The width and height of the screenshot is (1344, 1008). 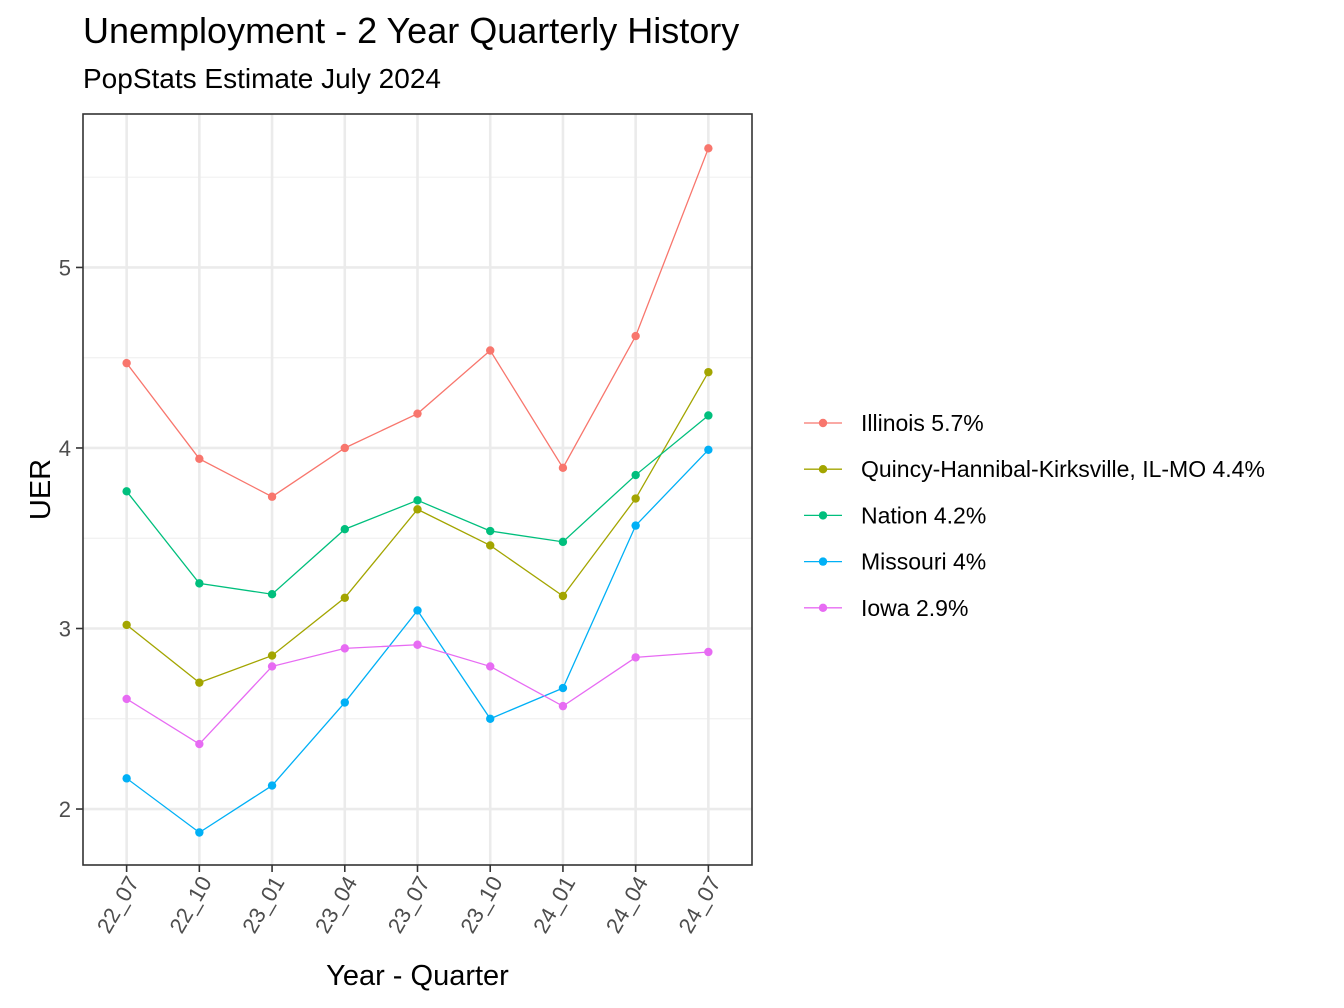 What do you see at coordinates (118, 904) in the screenshot?
I see `x-tick-label: 22_07` at bounding box center [118, 904].